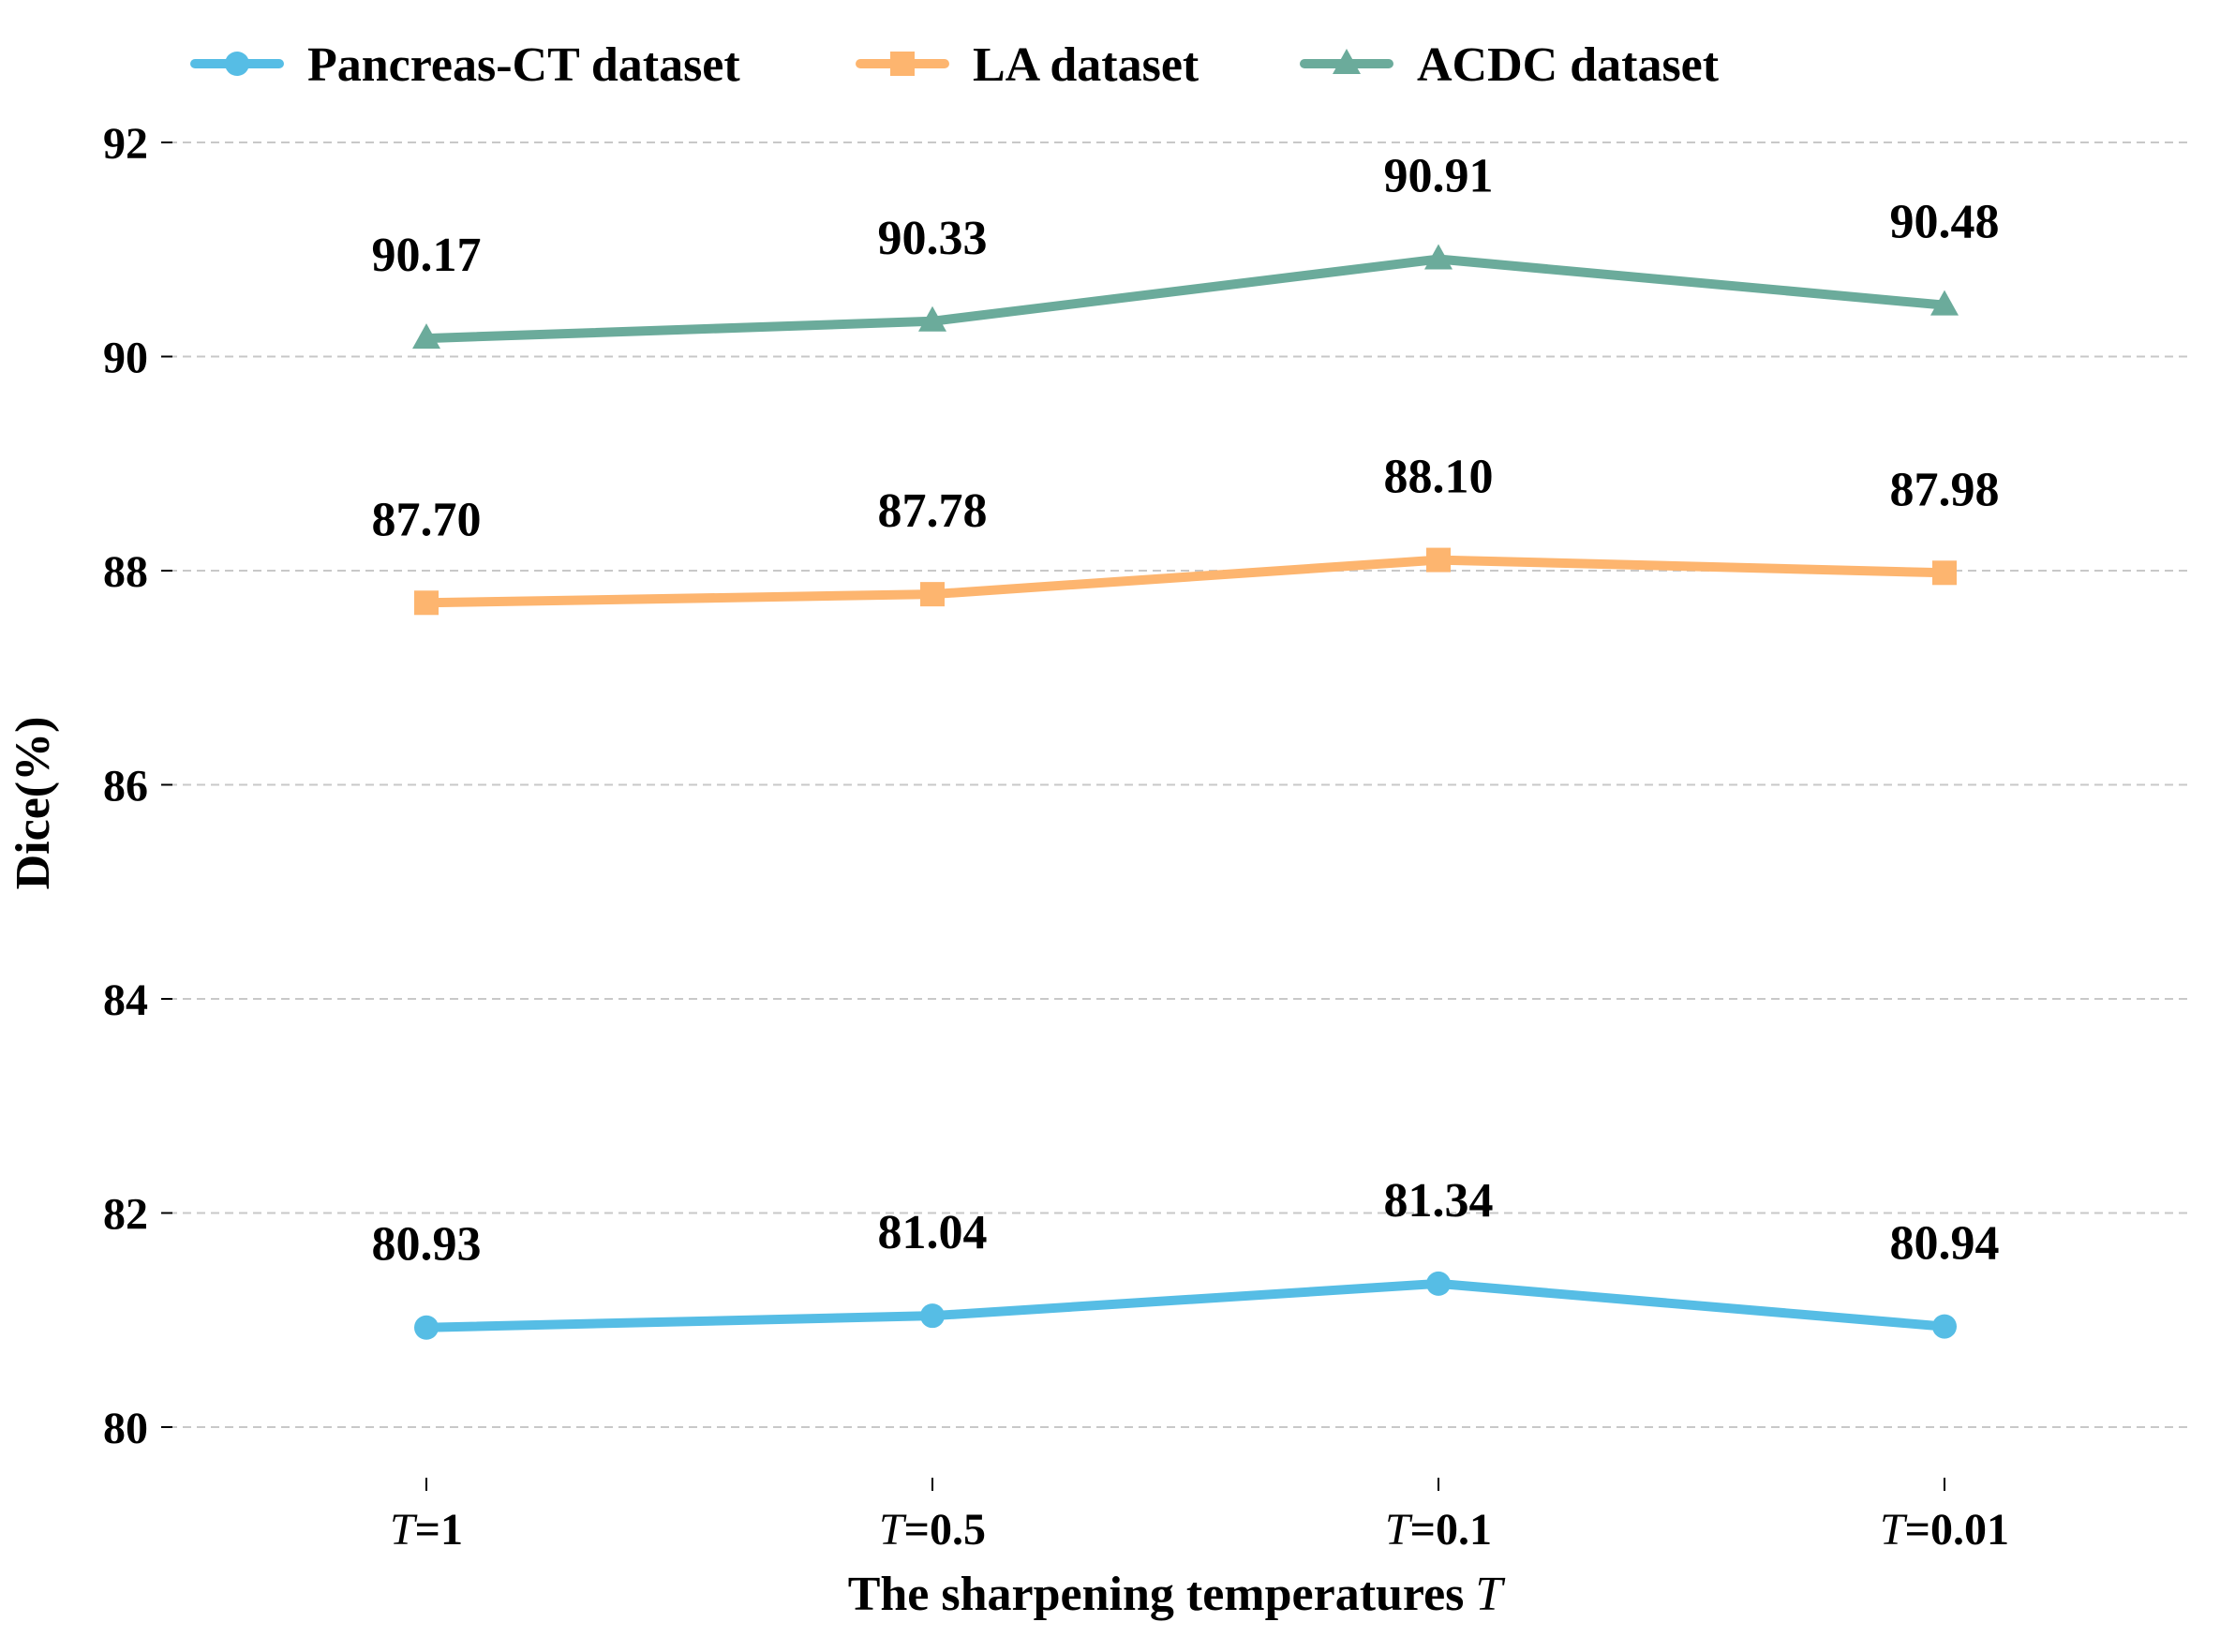 Image resolution: width=2220 pixels, height=1652 pixels. I want to click on series-la-dataset, so click(1186, 581).